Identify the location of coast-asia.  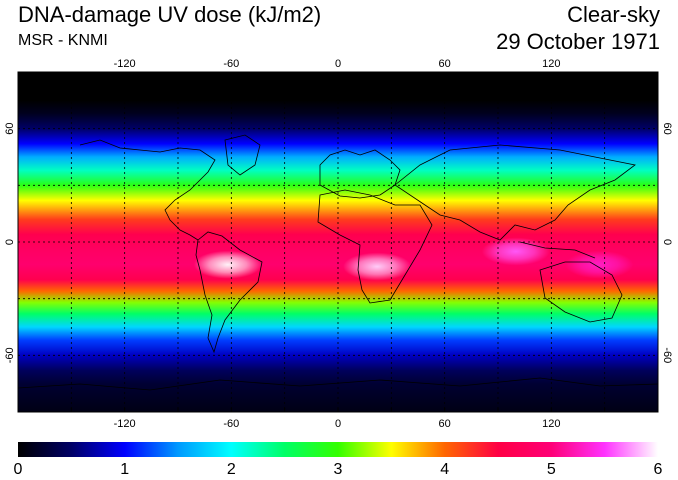
(515, 192).